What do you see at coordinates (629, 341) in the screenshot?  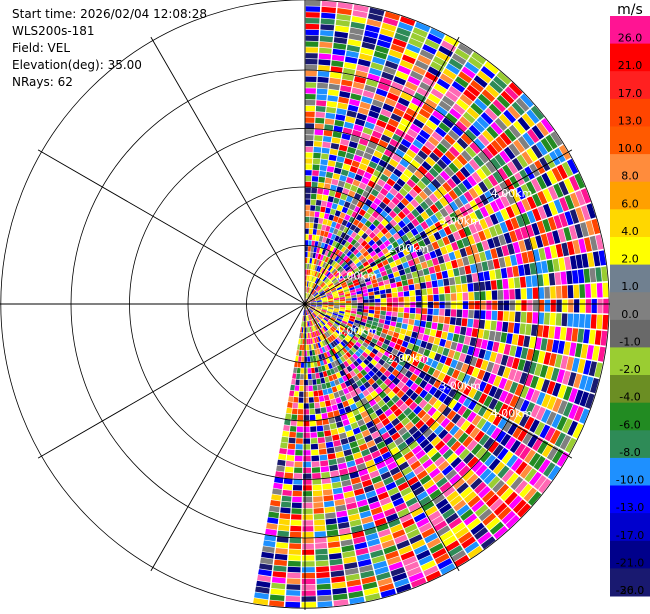 I see `colorbar-tick-label: -1.0` at bounding box center [629, 341].